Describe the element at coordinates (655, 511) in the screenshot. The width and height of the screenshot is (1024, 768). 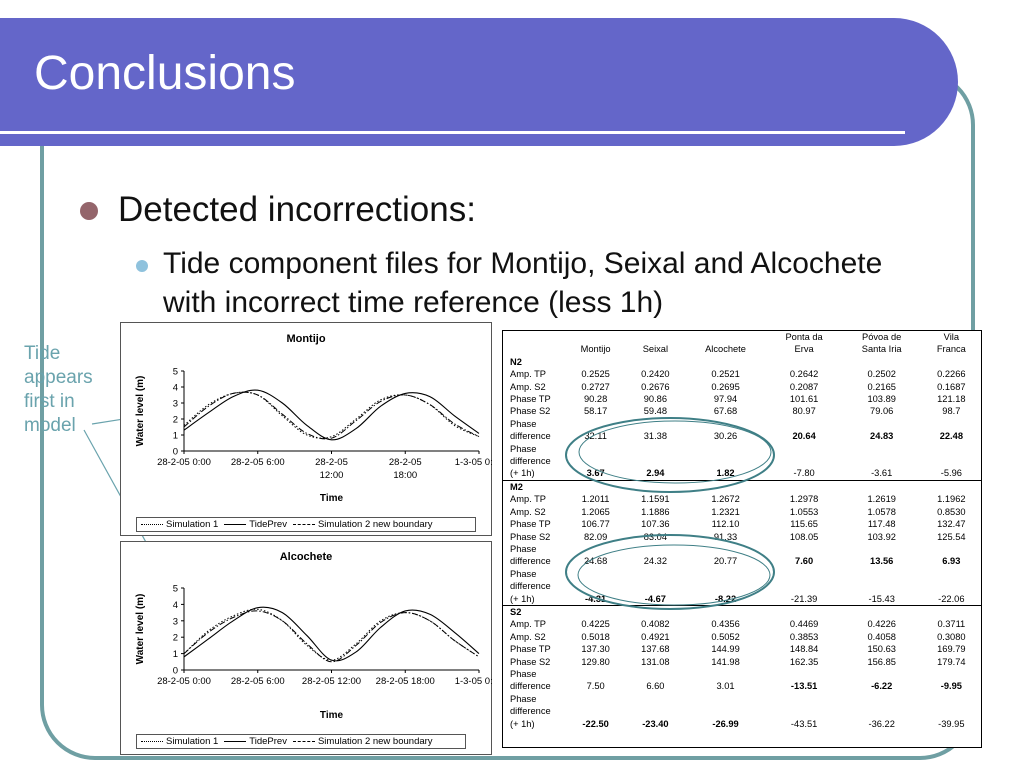
I see `table-cell: 1.1886` at that location.